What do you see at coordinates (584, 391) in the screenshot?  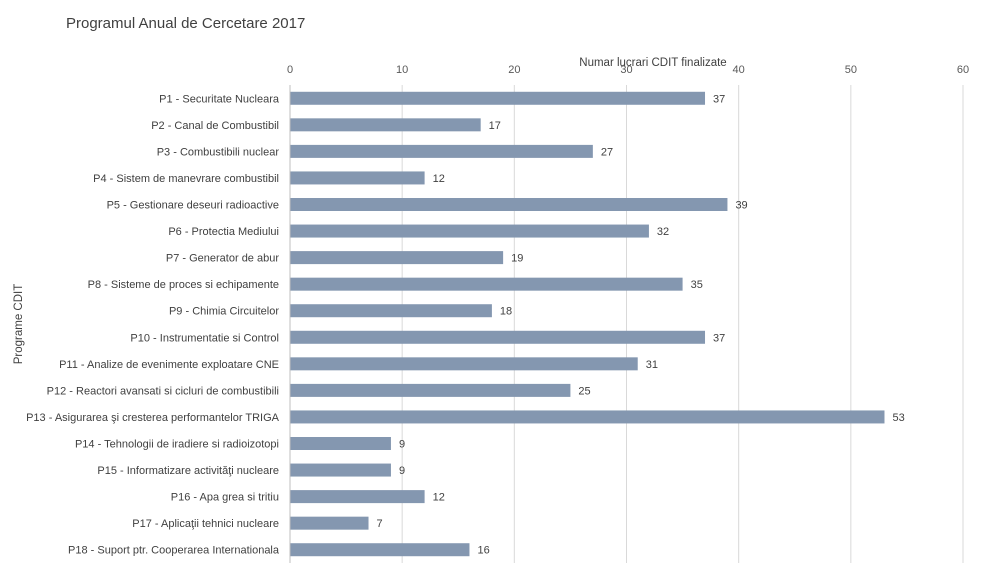 I see `data-label: 25` at bounding box center [584, 391].